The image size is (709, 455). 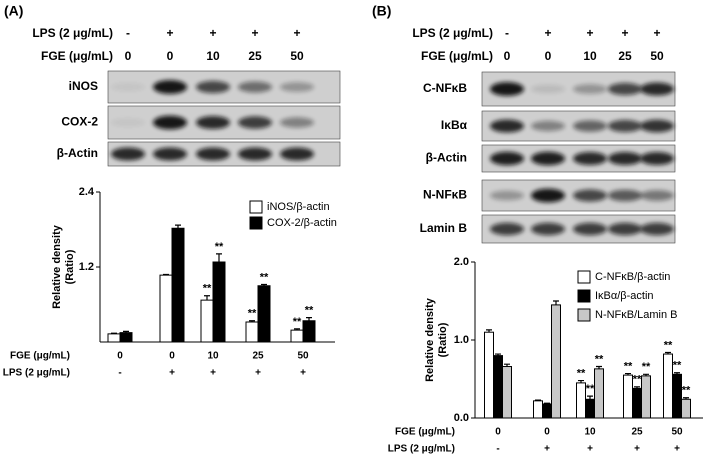 What do you see at coordinates (632, 277) in the screenshot?
I see `legend-label: C-NFκB/β-actin` at bounding box center [632, 277].